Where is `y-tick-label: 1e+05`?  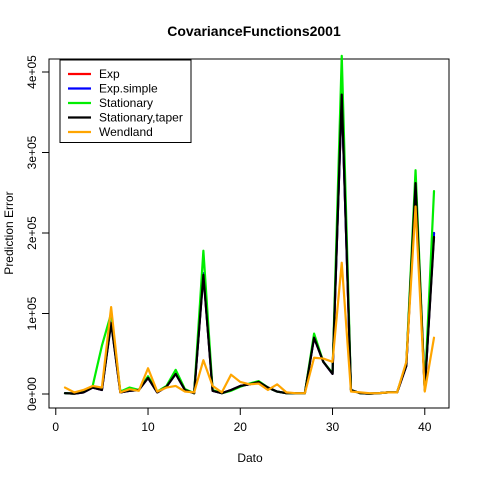
y-tick-label: 1e+05 is located at coordinates (32, 313).